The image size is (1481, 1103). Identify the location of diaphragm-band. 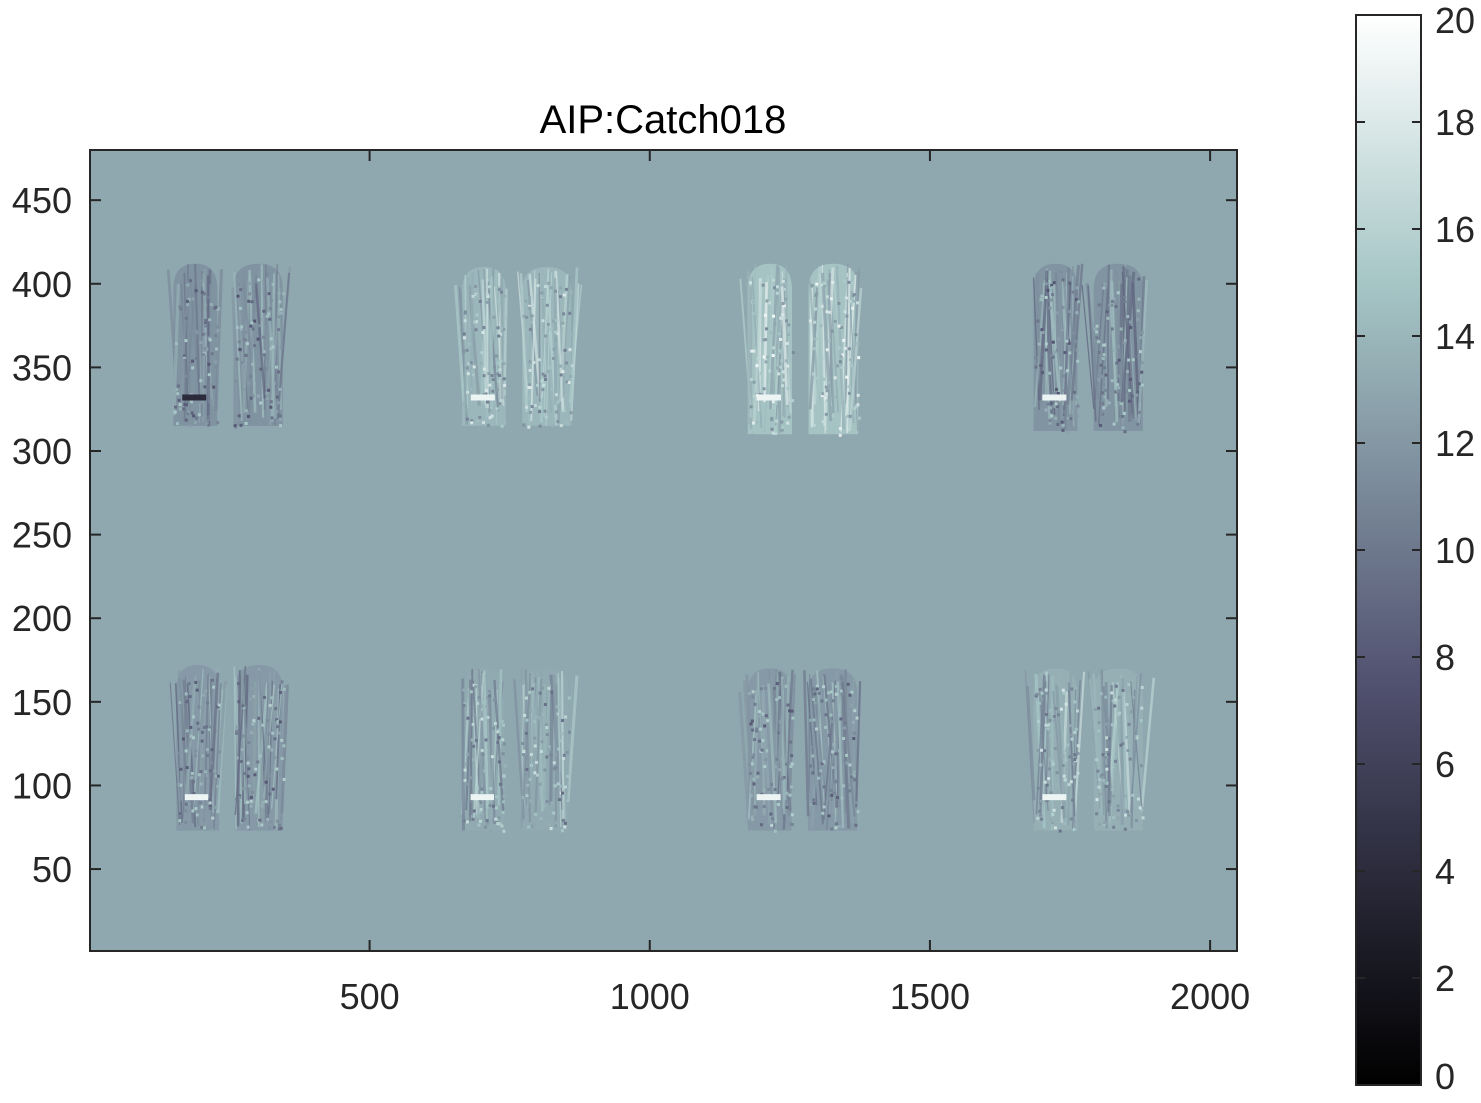
(768, 797).